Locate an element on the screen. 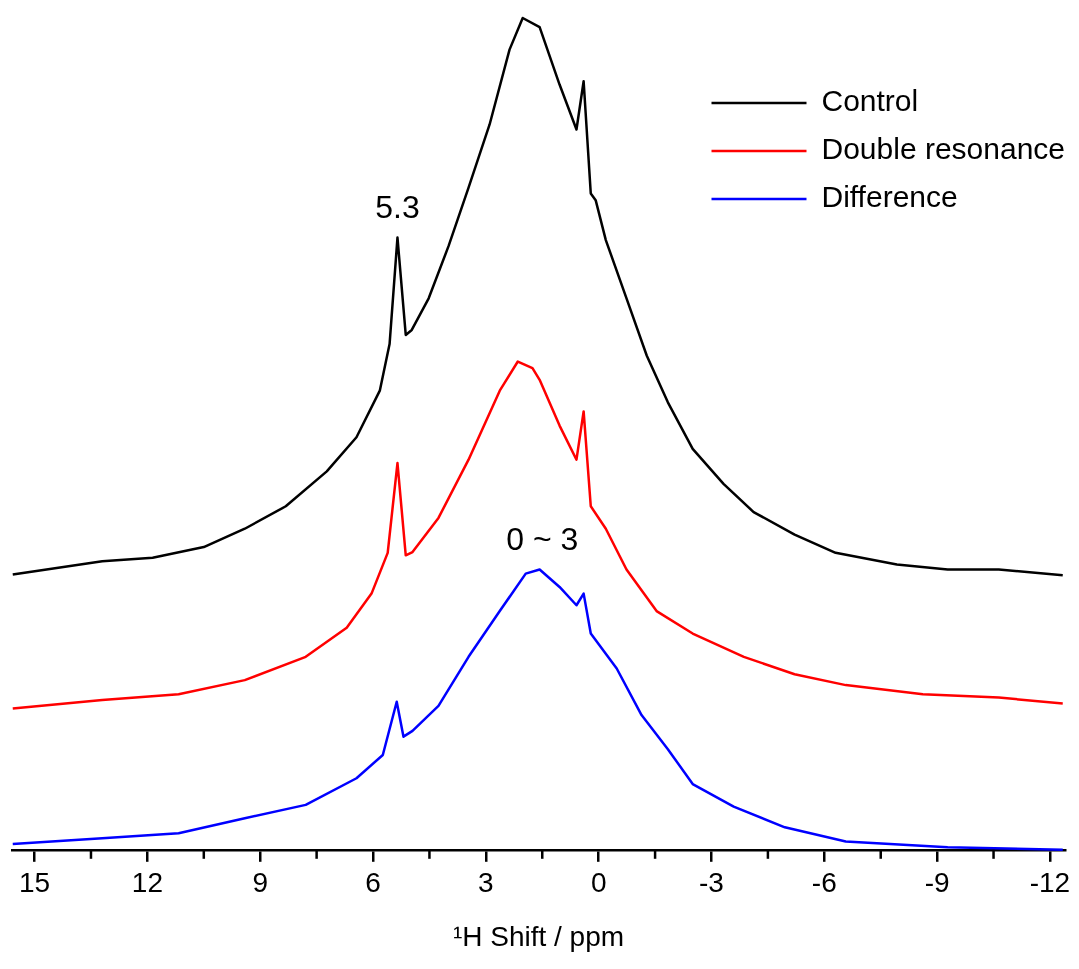 The height and width of the screenshot is (969, 1079). x-tick-label: 12 is located at coordinates (147, 883).